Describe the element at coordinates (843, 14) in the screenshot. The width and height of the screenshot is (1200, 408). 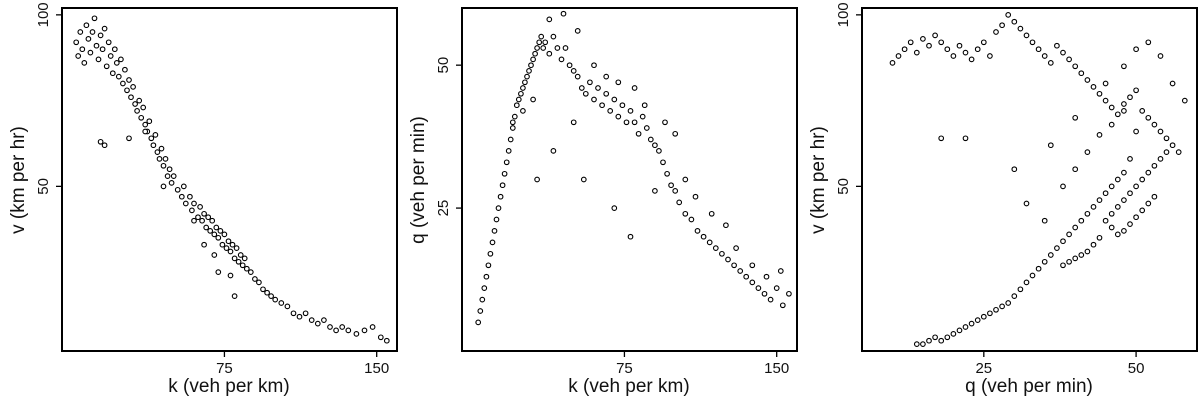
I see `y-tick-label: 100` at that location.